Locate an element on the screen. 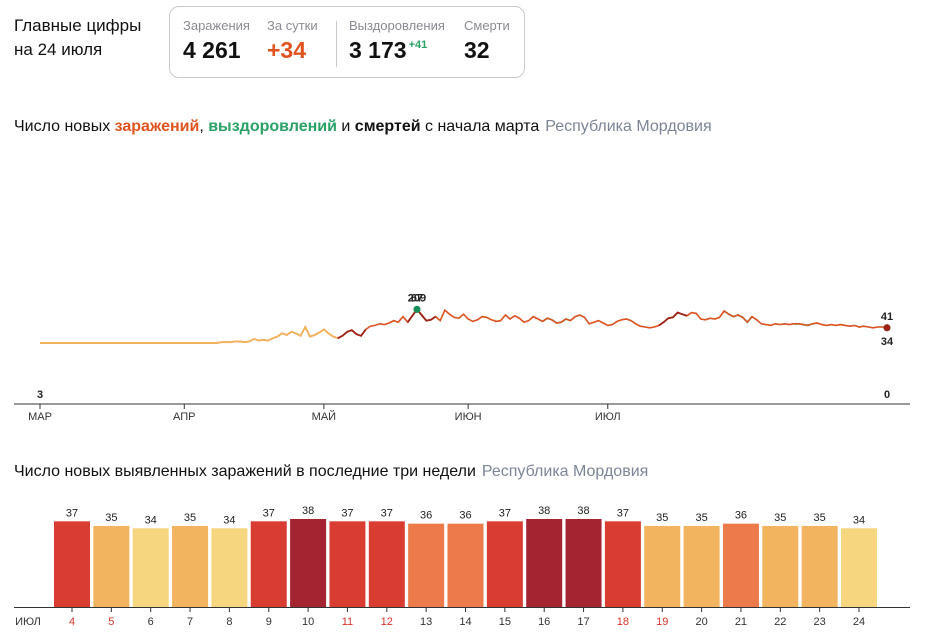  infections-early-line is located at coordinates (189, 334).